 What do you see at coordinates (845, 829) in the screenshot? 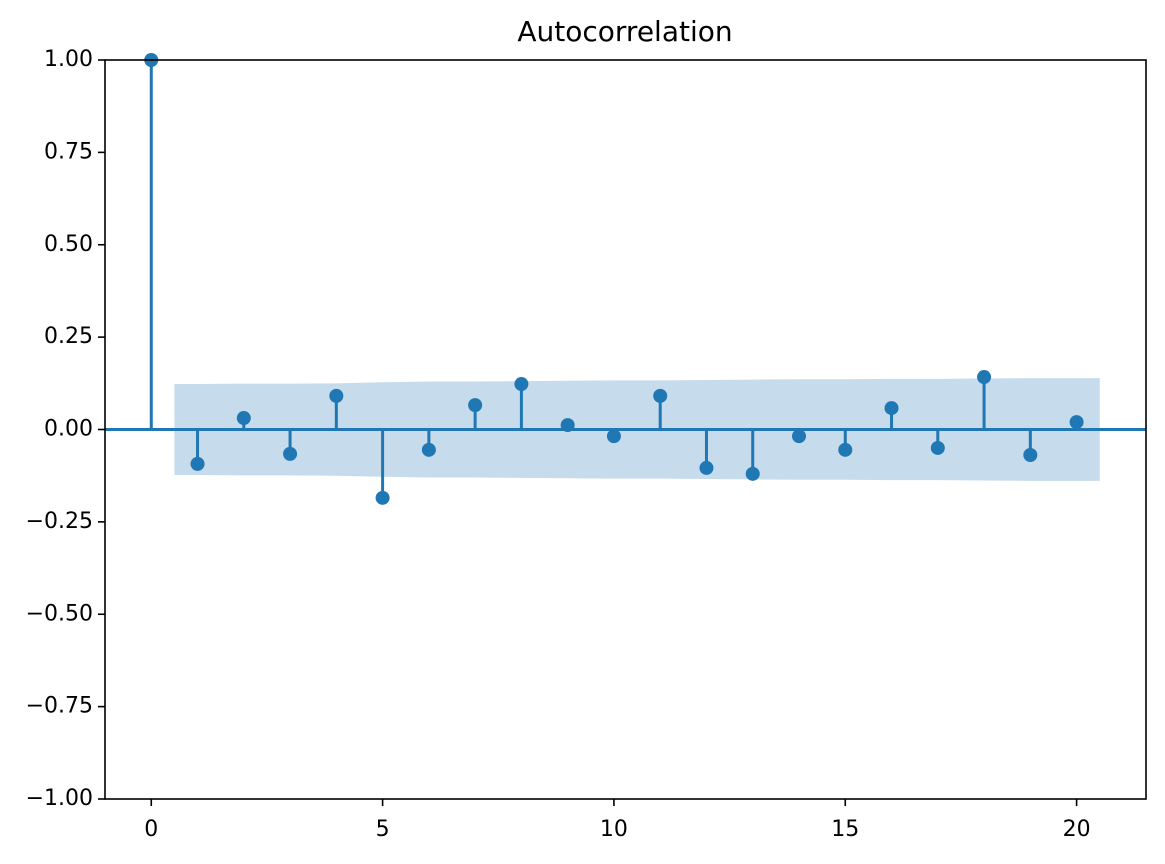
I see `x-tick-label: 15` at bounding box center [845, 829].